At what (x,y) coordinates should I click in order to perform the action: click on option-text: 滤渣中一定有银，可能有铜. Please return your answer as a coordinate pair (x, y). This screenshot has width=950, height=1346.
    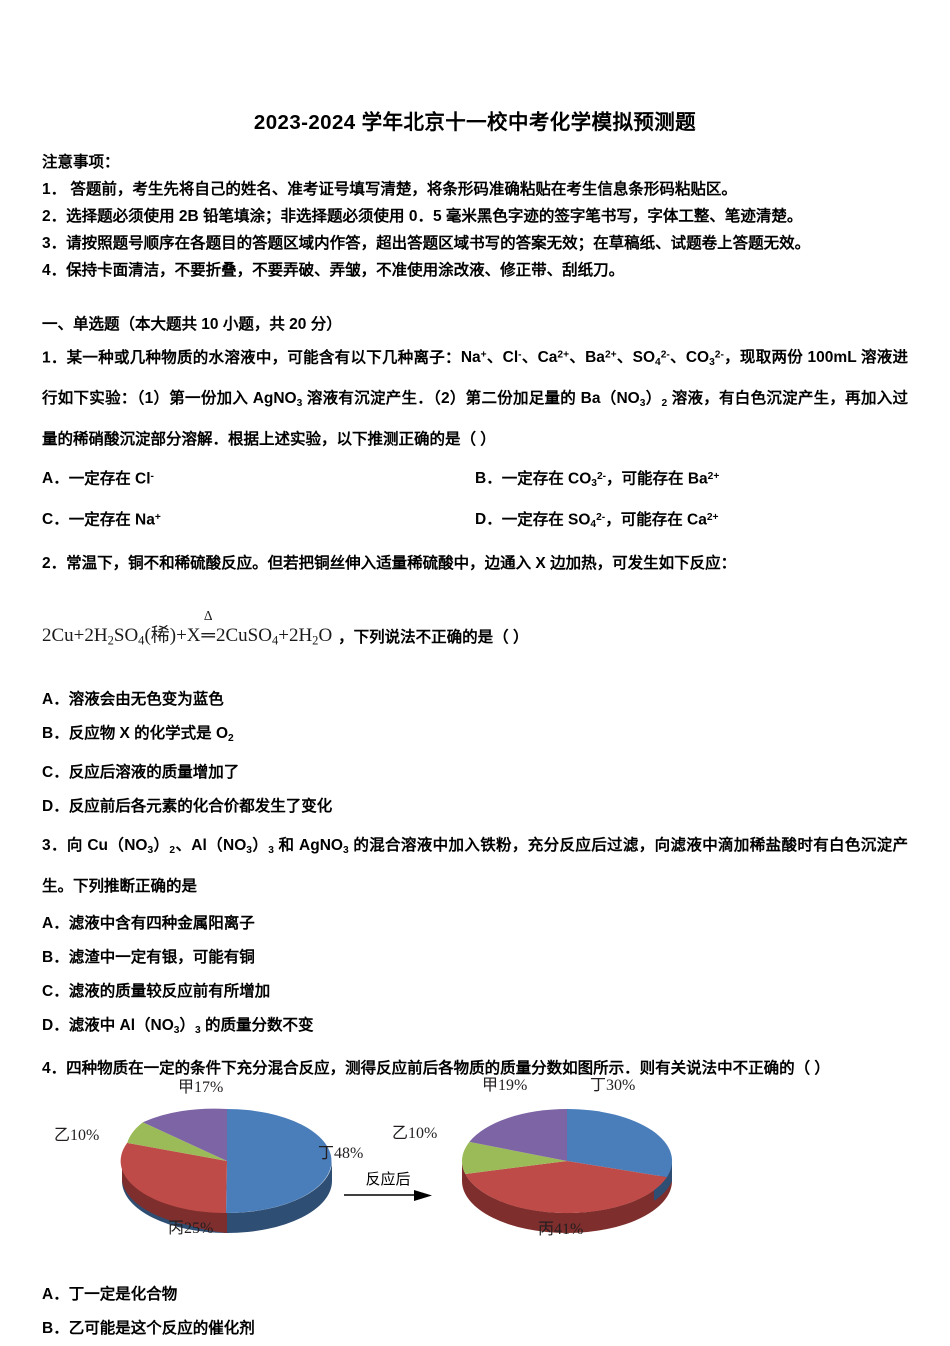
    Looking at the image, I should click on (161, 957).